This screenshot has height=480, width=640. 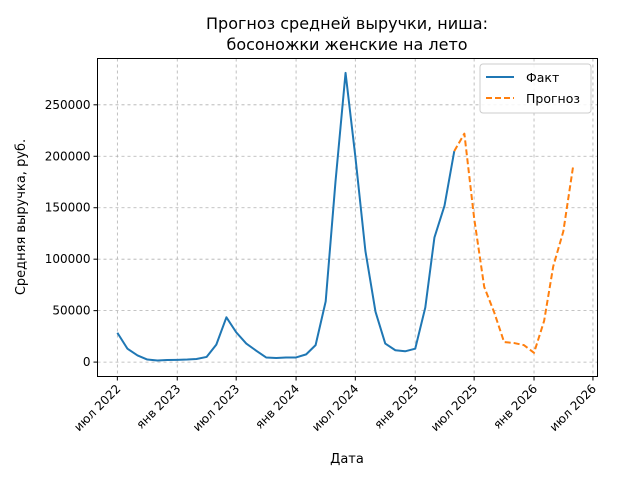 What do you see at coordinates (454, 408) in the screenshot?
I see `x-tick-label: июл 2025` at bounding box center [454, 408].